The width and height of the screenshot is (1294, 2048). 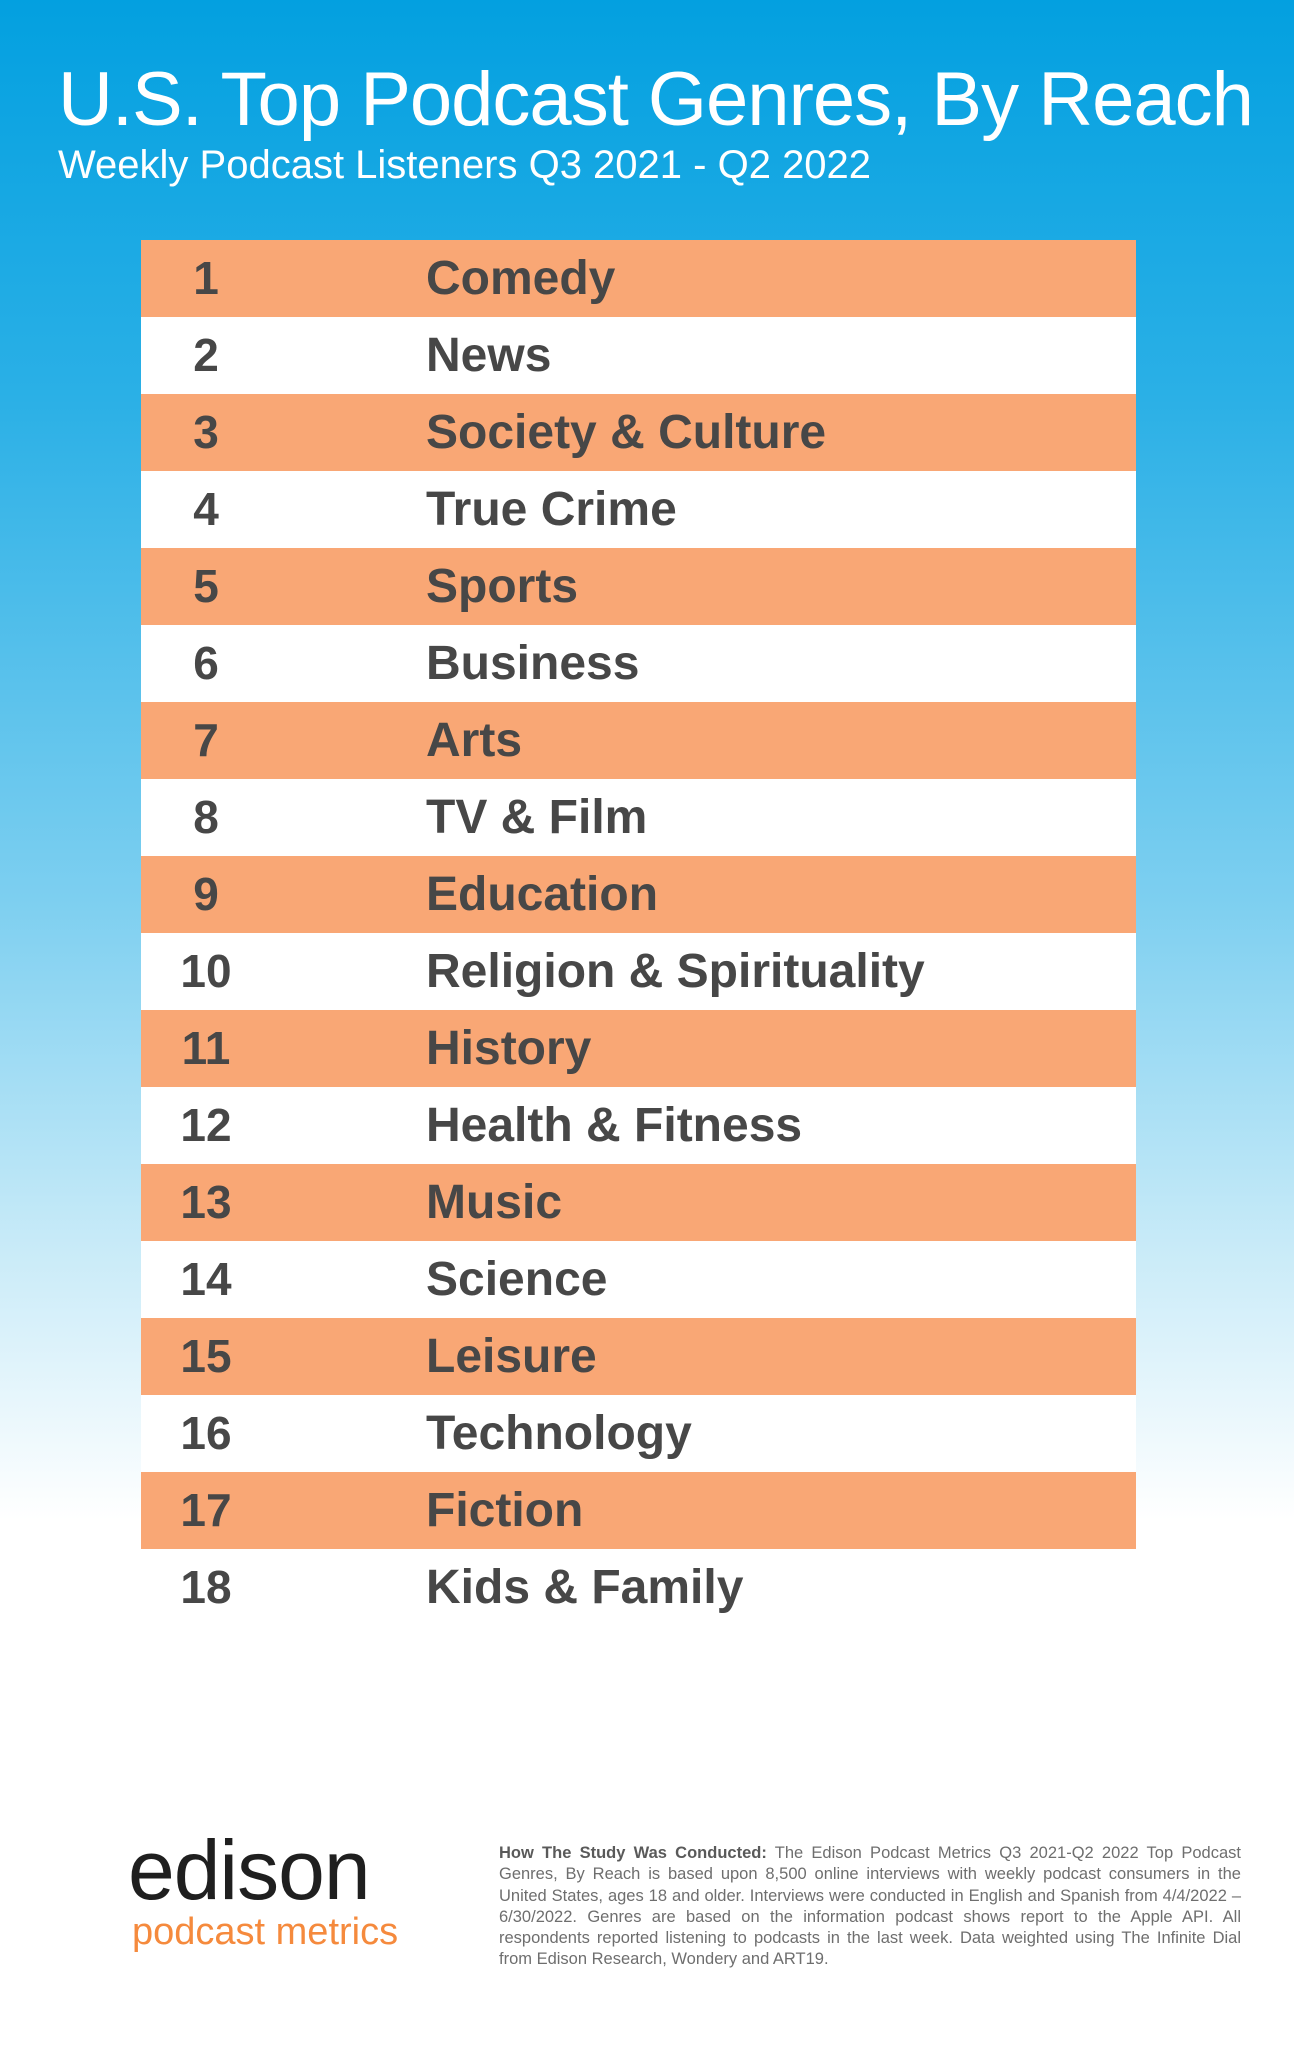 I want to click on rank-number: 11, so click(x=206, y=1048).